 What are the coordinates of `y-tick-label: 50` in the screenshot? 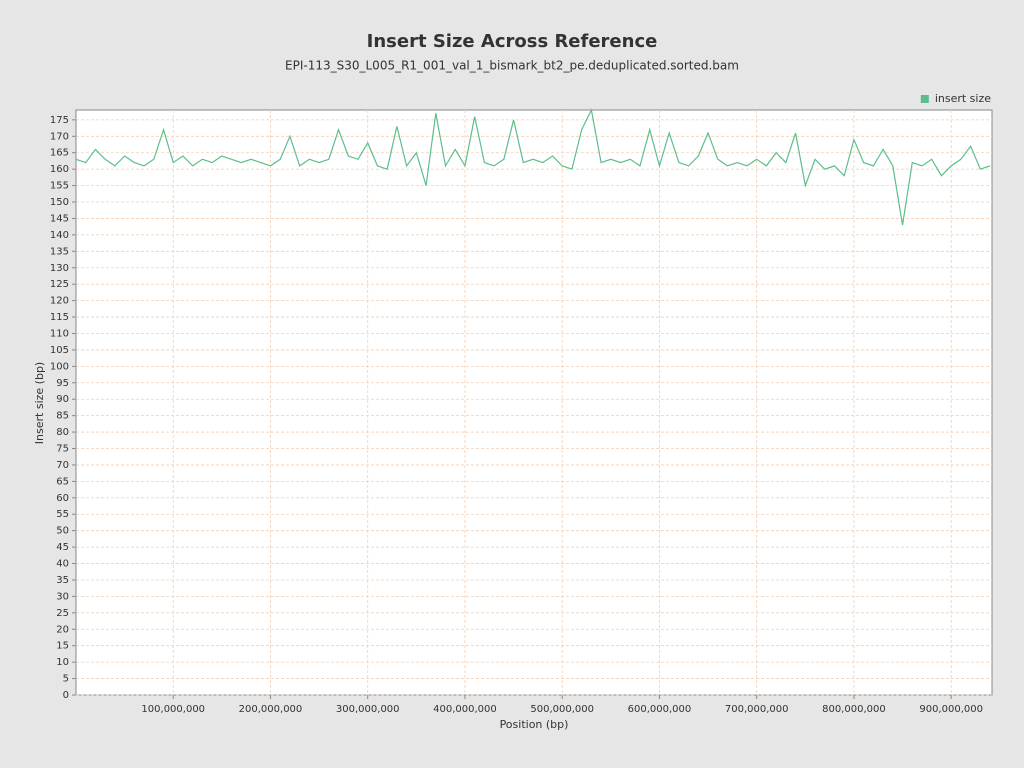 It's located at (62, 531).